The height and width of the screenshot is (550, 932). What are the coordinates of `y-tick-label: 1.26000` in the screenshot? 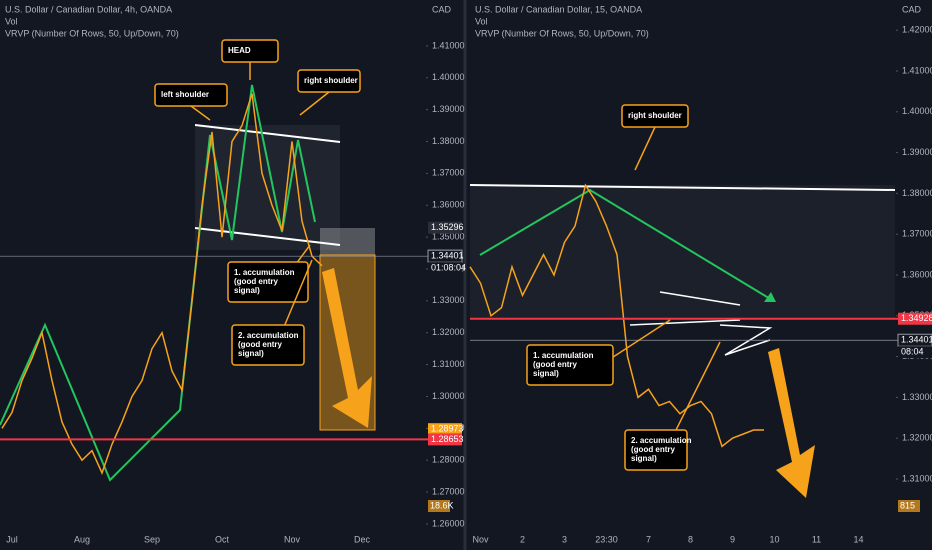 It's located at (448, 523).